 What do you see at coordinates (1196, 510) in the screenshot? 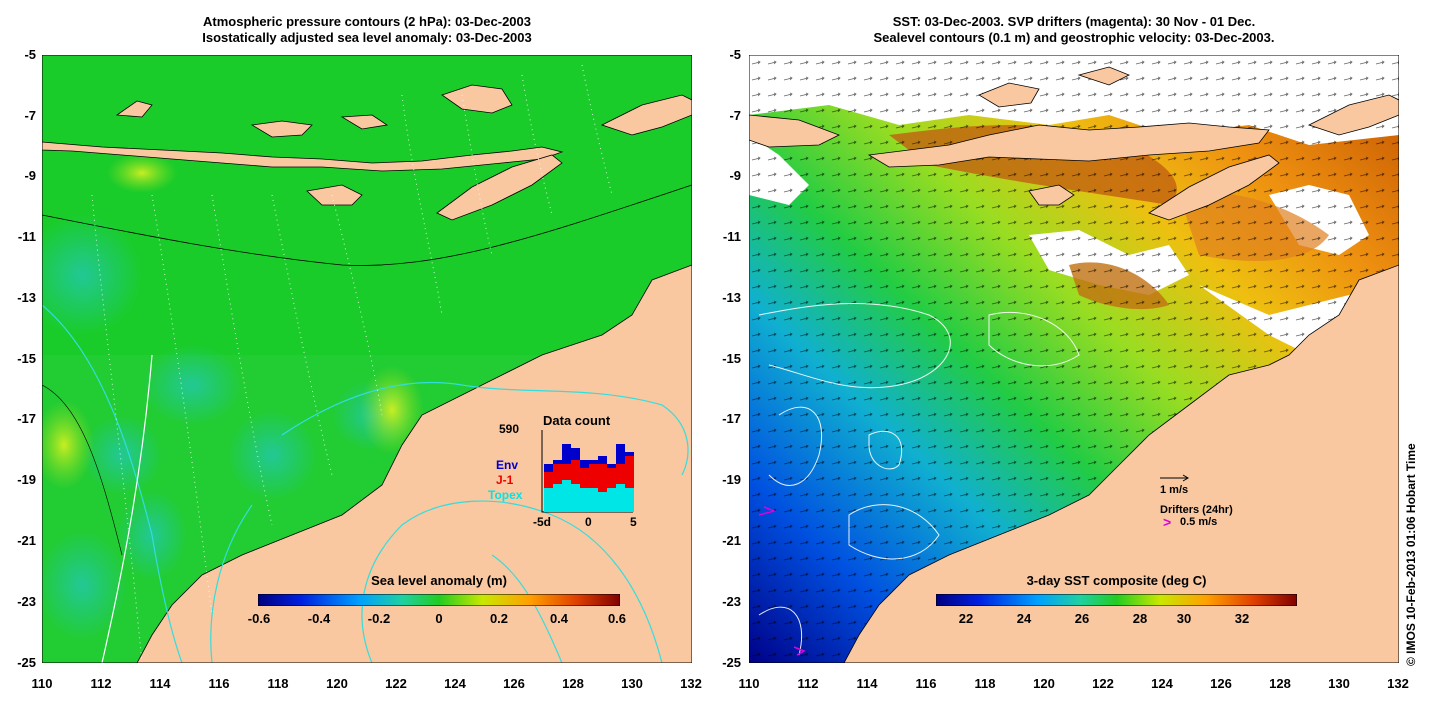
I see `drifters-label: Drifters (24hr)` at bounding box center [1196, 510].